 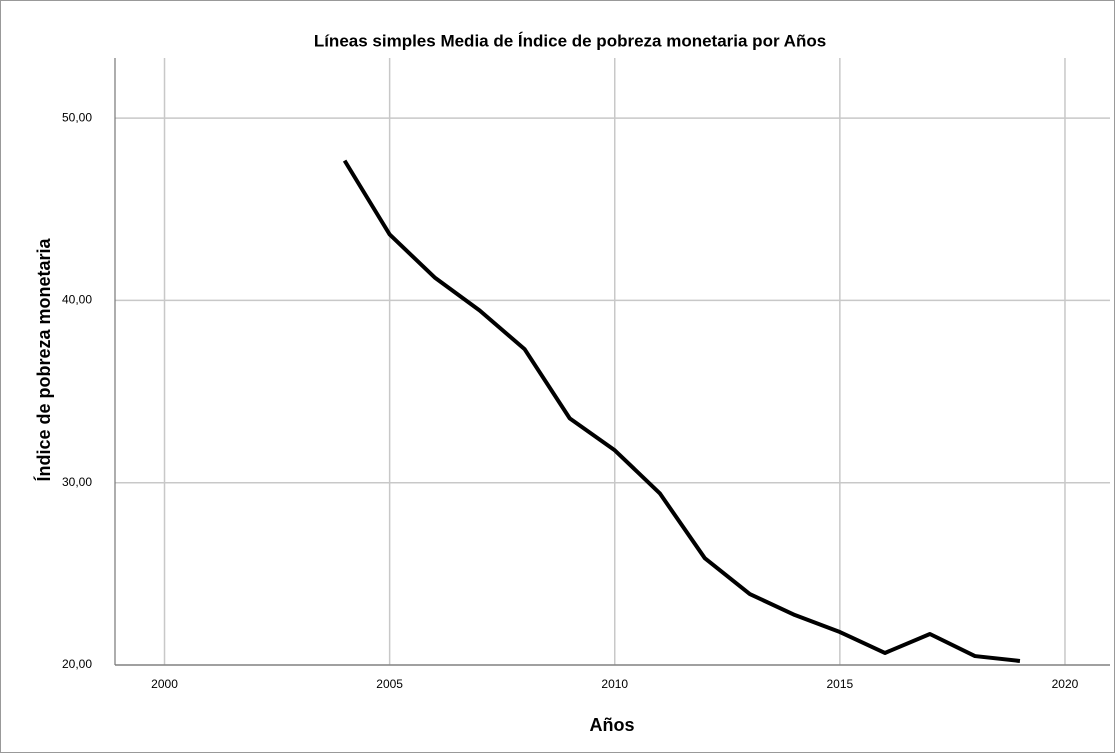 What do you see at coordinates (77, 664) in the screenshot?
I see `y-tick-label: 20,00` at bounding box center [77, 664].